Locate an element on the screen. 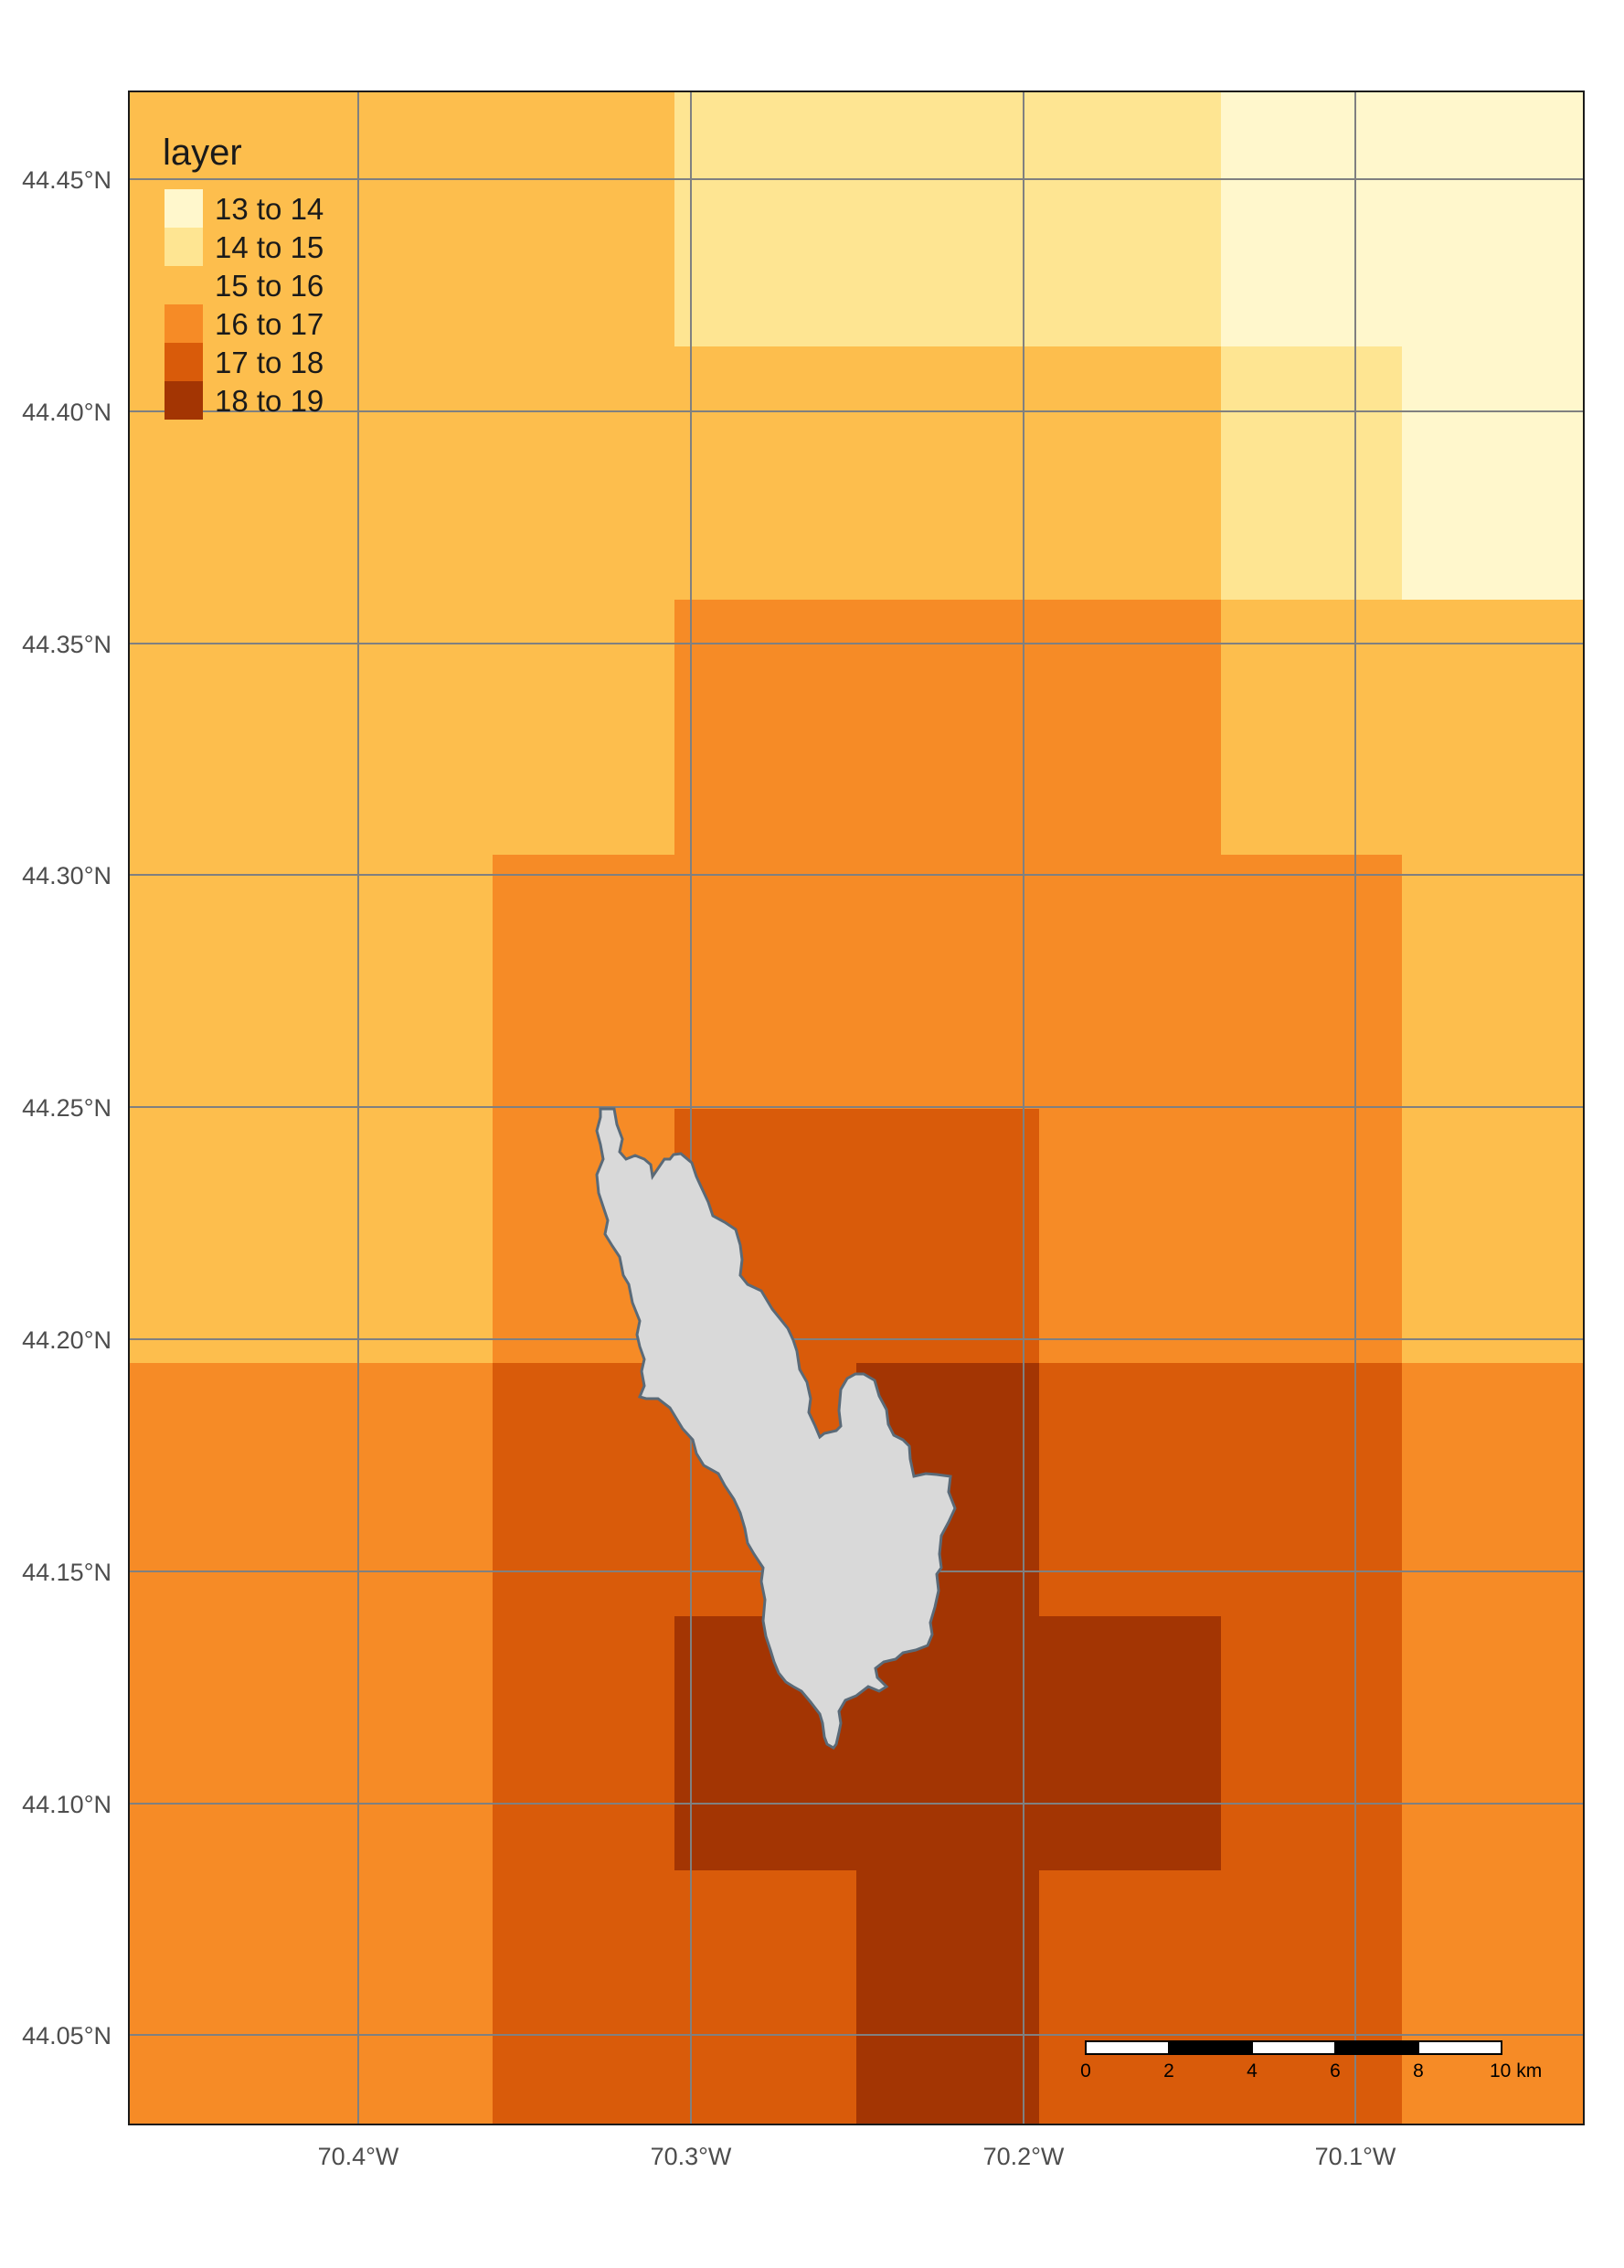  y-tick-label: 44.25°N is located at coordinates (66, 1108).